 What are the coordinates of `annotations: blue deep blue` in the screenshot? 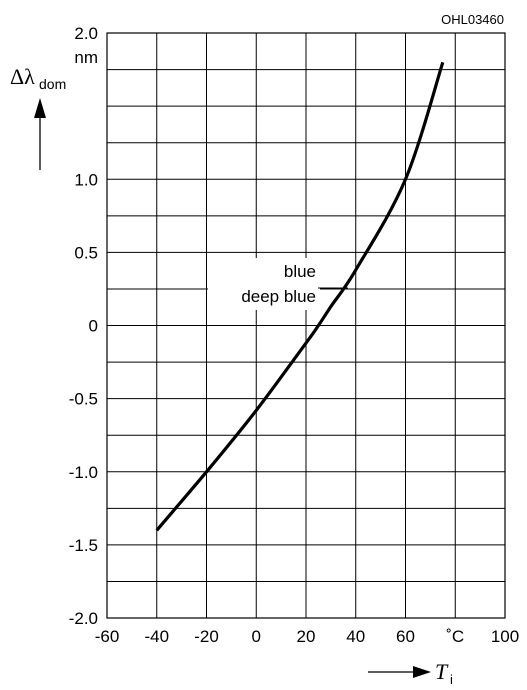 It's located at (278, 284).